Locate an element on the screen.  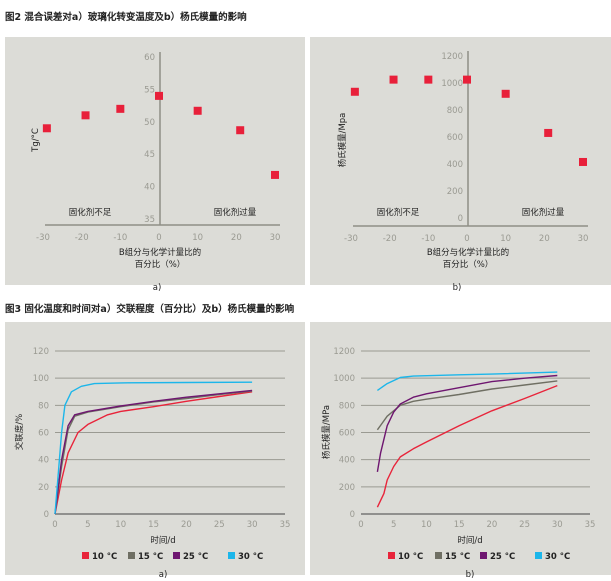
x-tick-label: -10 is located at coordinates (120, 238).